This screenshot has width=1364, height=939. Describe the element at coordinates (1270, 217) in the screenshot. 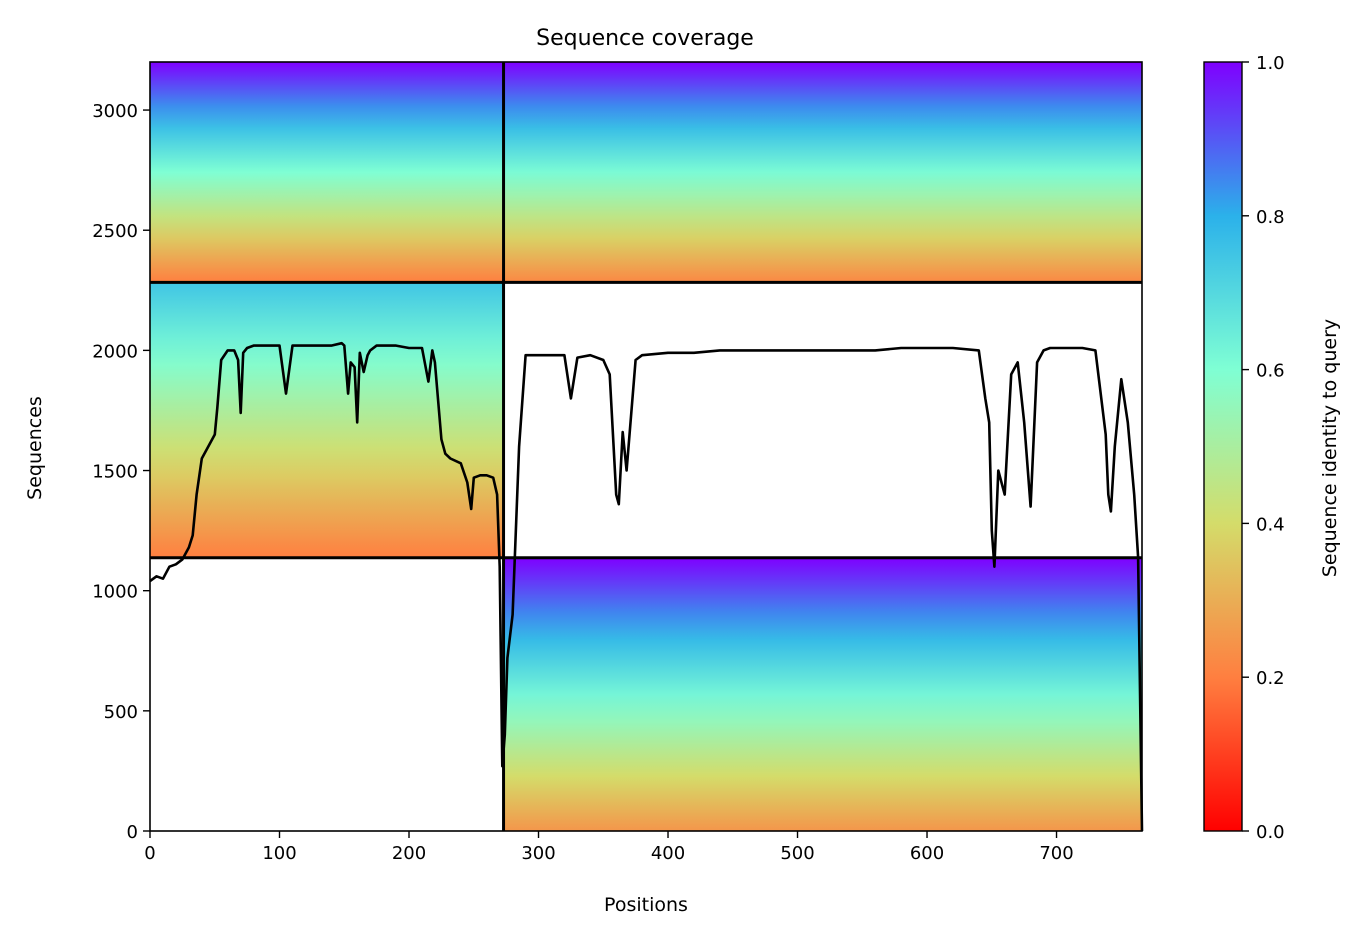

I see `colorbar-tick-label: 0.8` at that location.